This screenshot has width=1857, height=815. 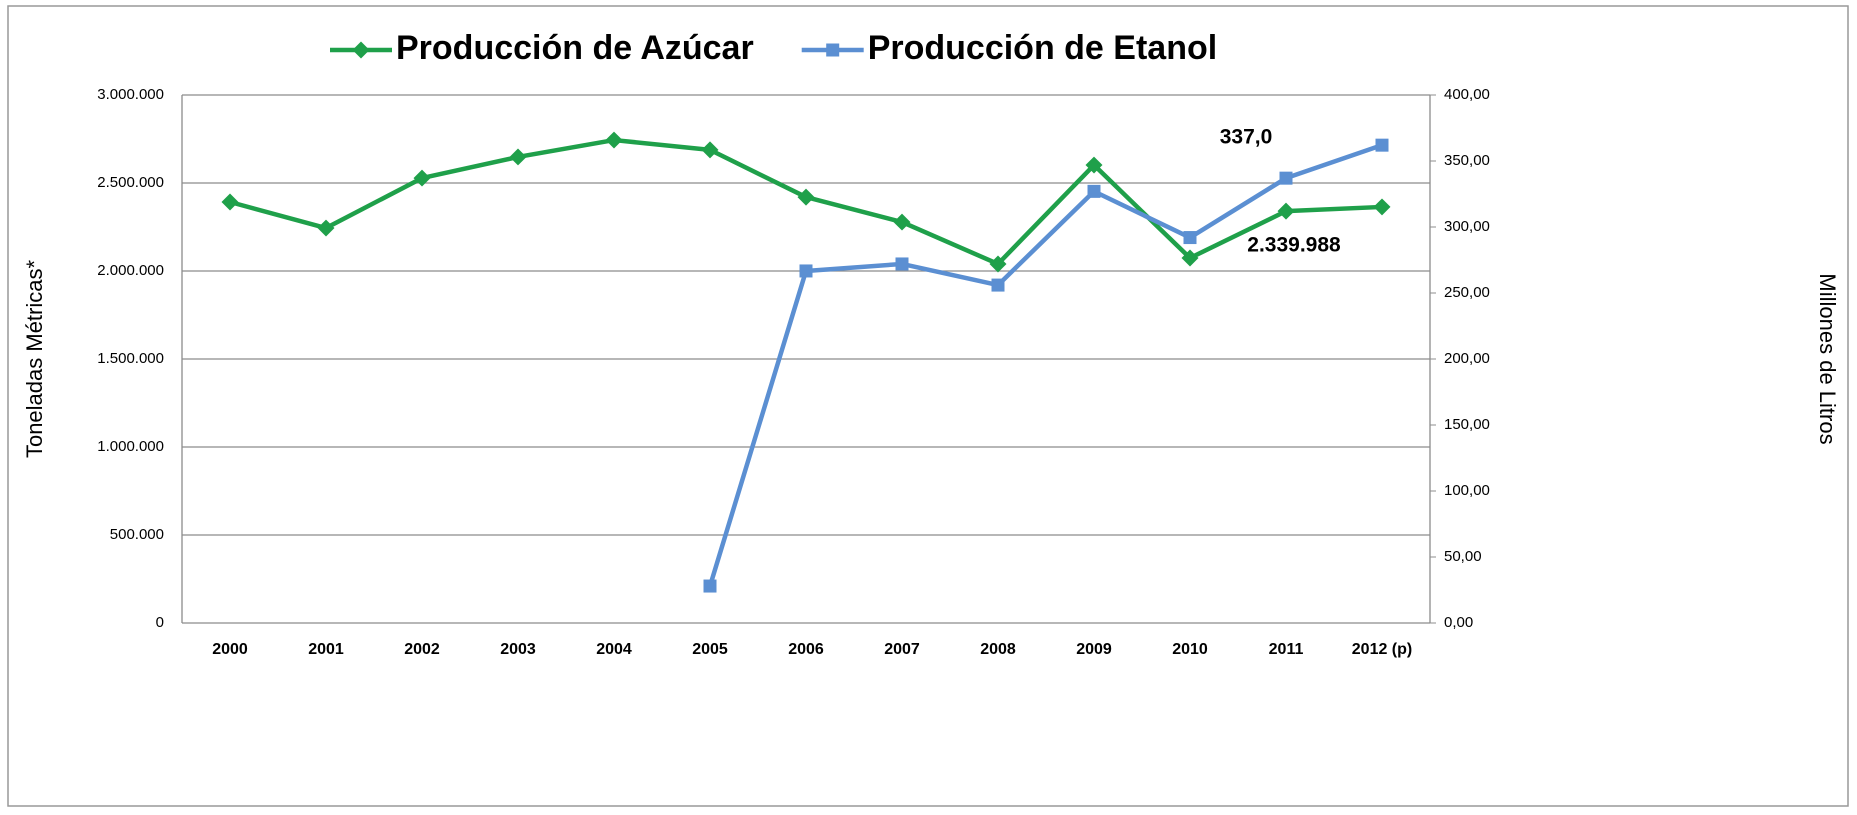 I want to click on y2-tick-label: 150,00, so click(x=1467, y=424).